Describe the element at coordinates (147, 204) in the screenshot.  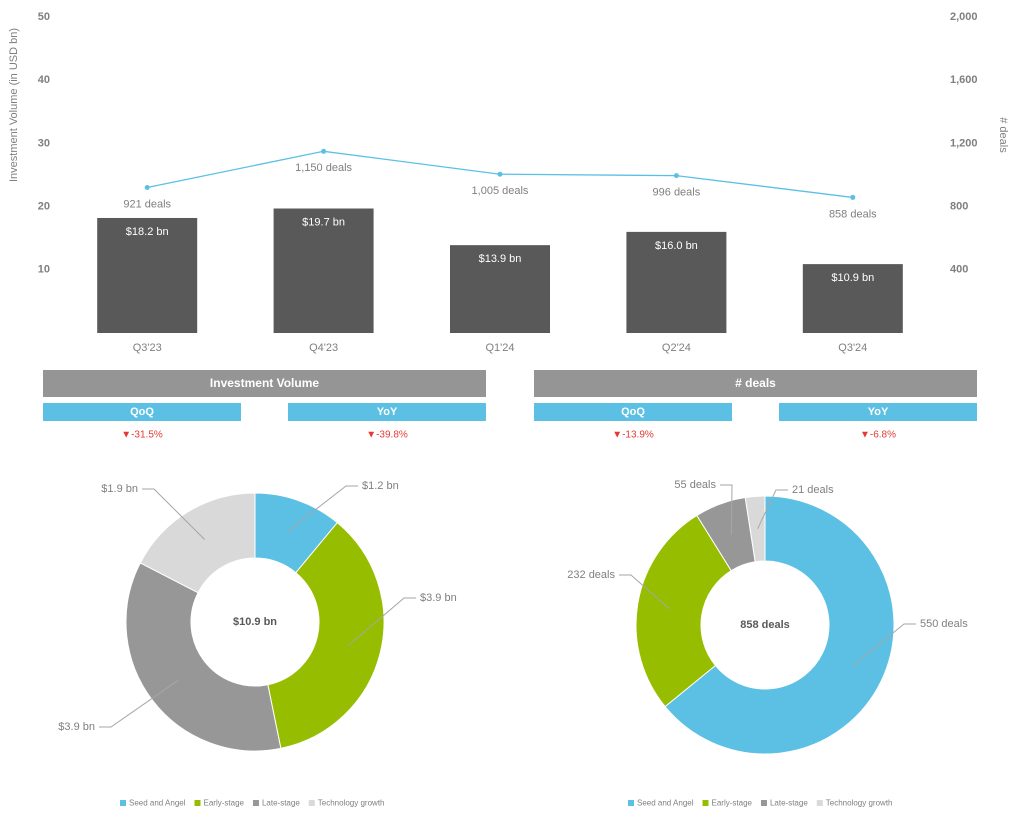
I see `line-value-label: 921 deals` at that location.